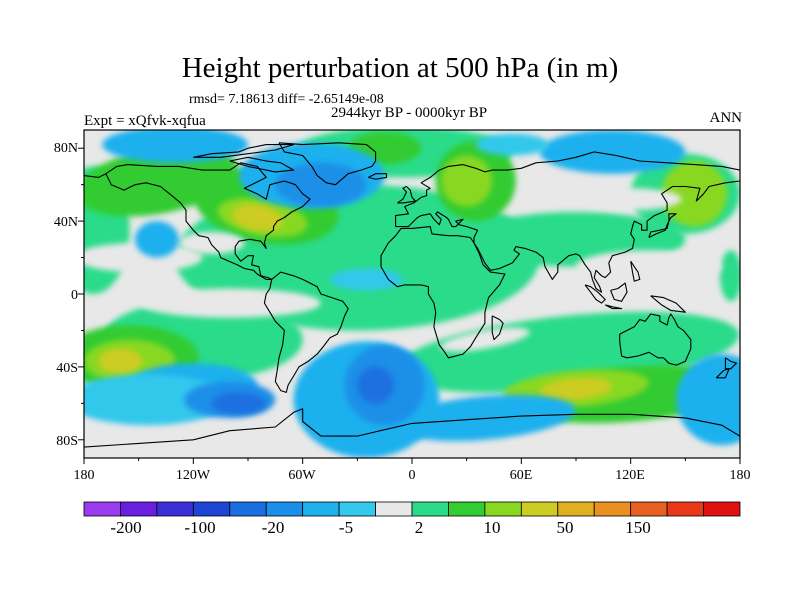  What do you see at coordinates (67, 368) in the screenshot?
I see `lat-label-40s: 40S` at bounding box center [67, 368].